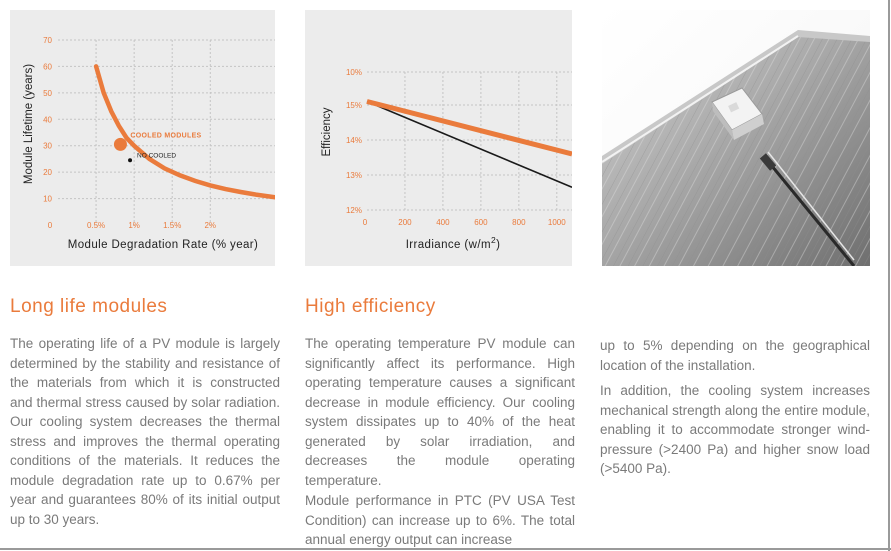  Describe the element at coordinates (557, 222) in the screenshot. I see `x-tick-label: 1000` at that location.